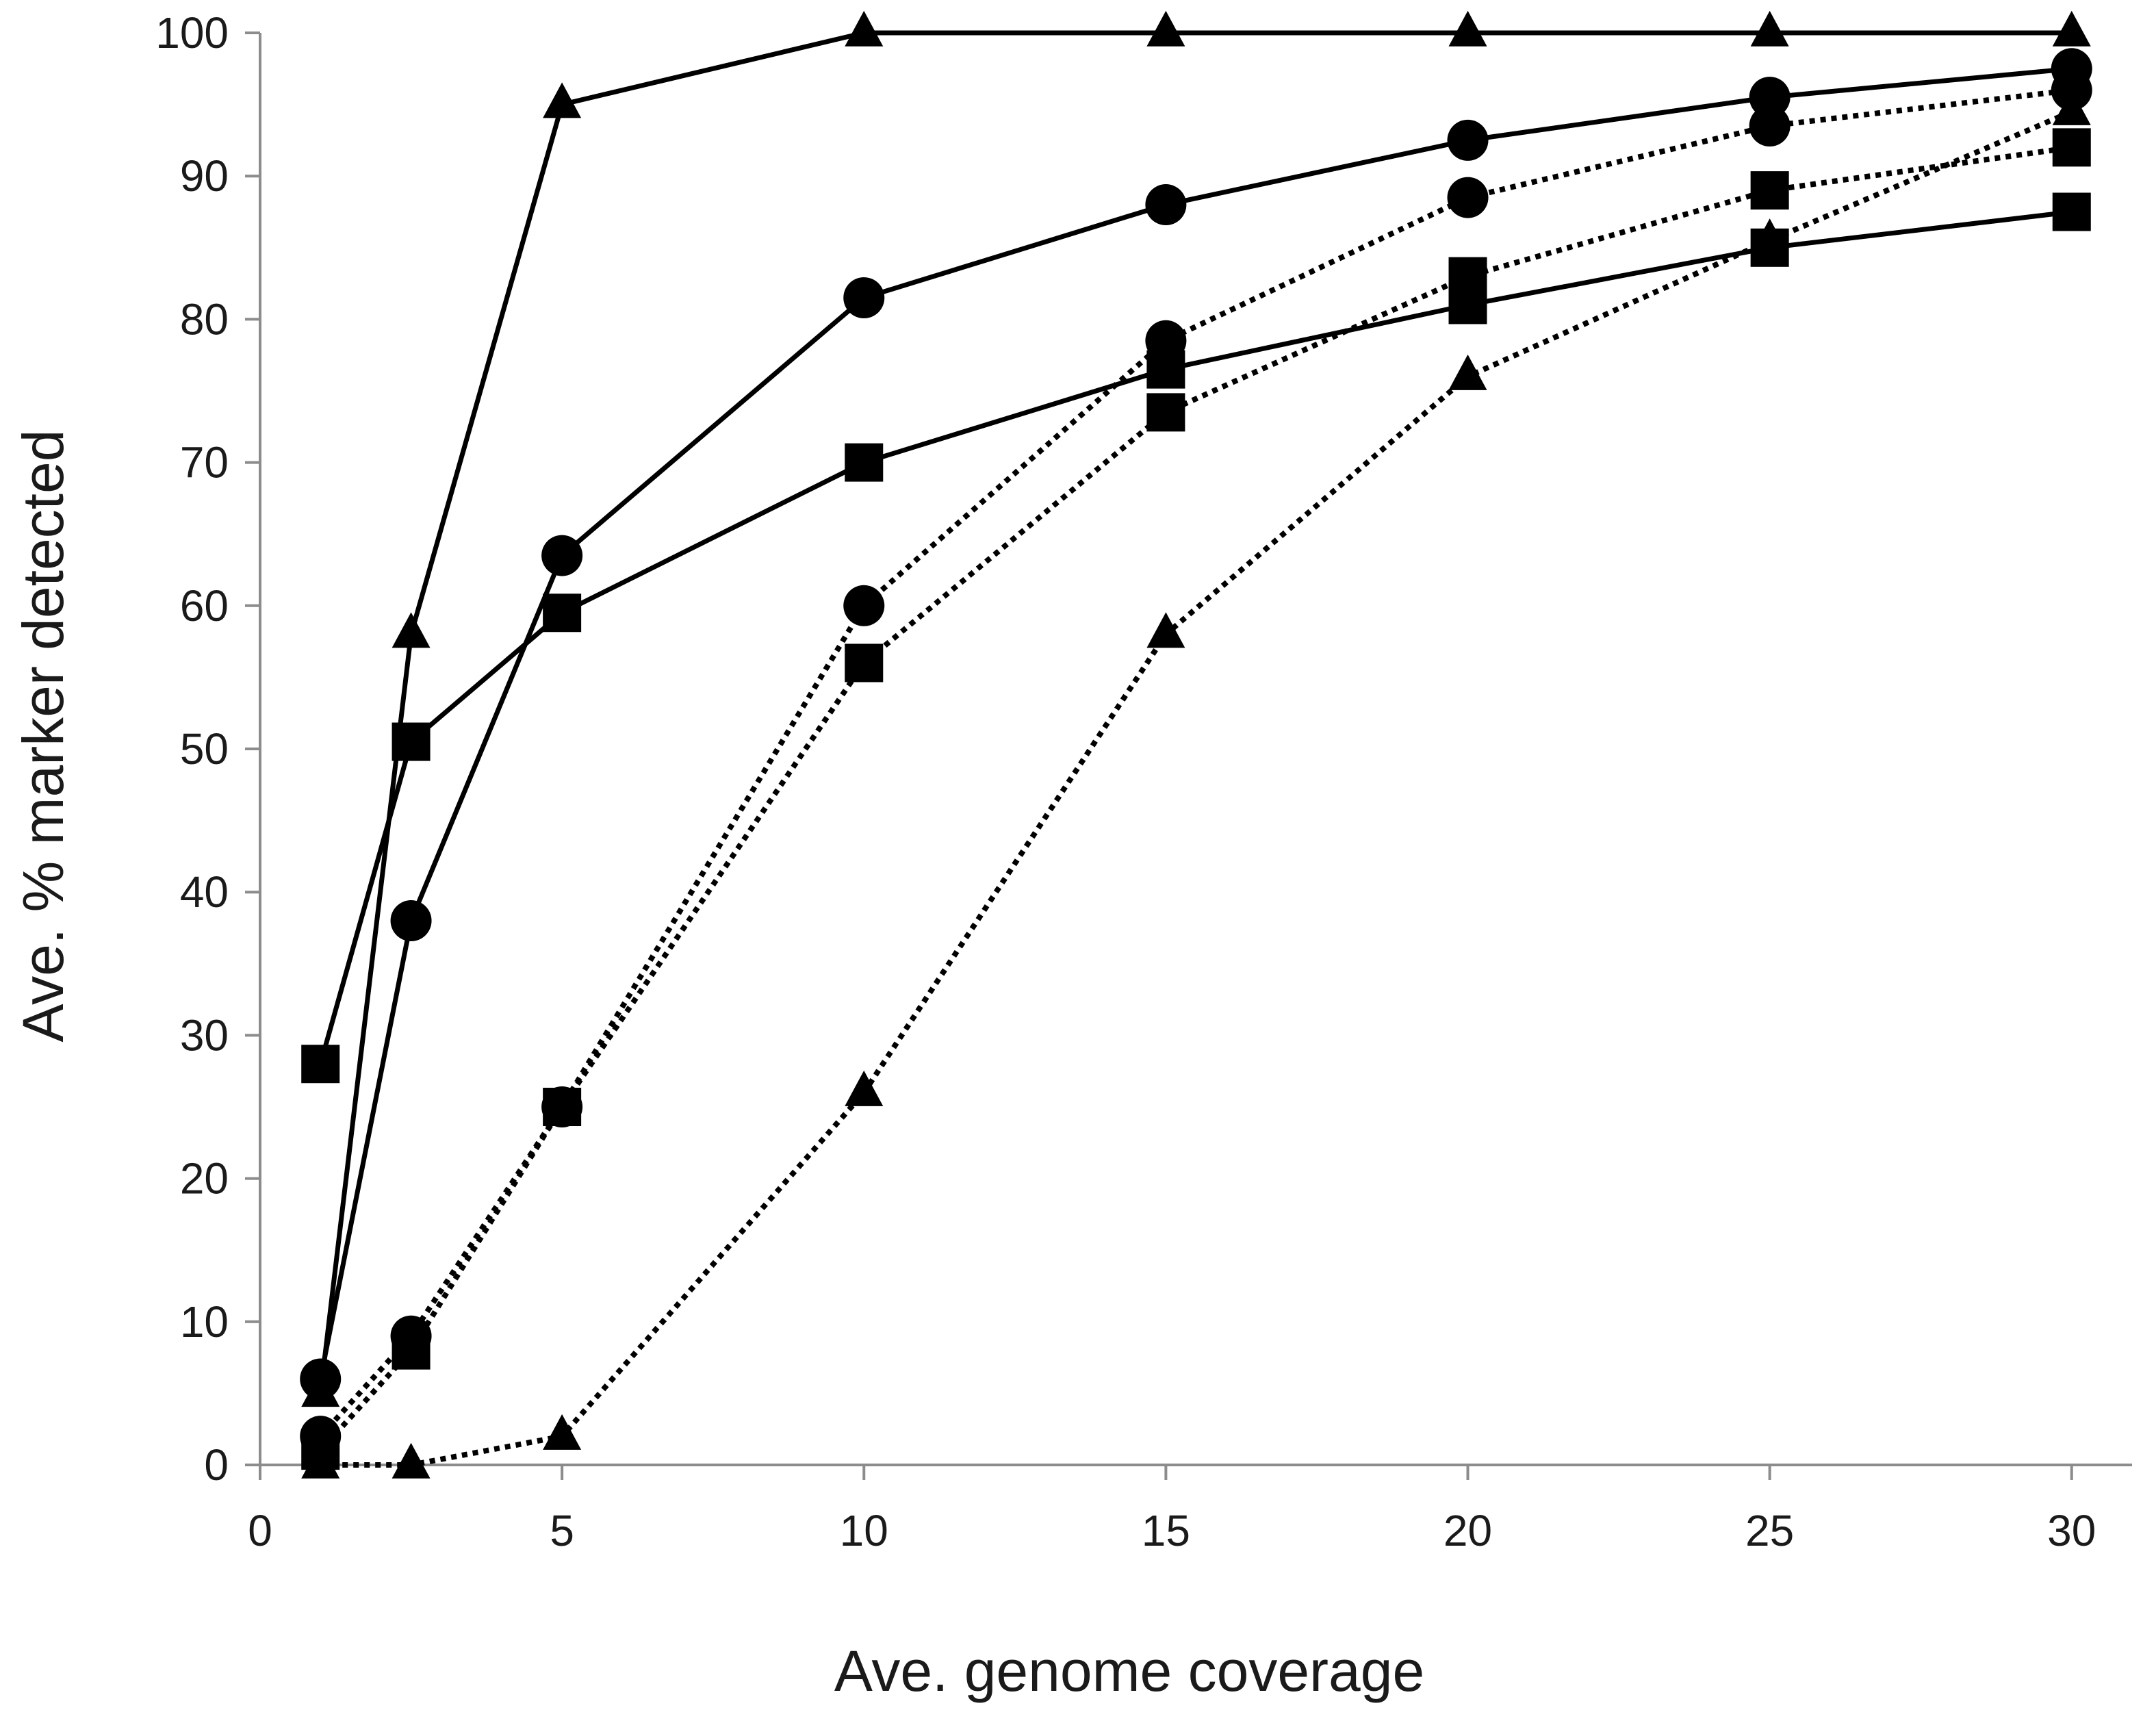 The height and width of the screenshot is (1723, 2156). I want to click on y-tick-label: 100, so click(192, 33).